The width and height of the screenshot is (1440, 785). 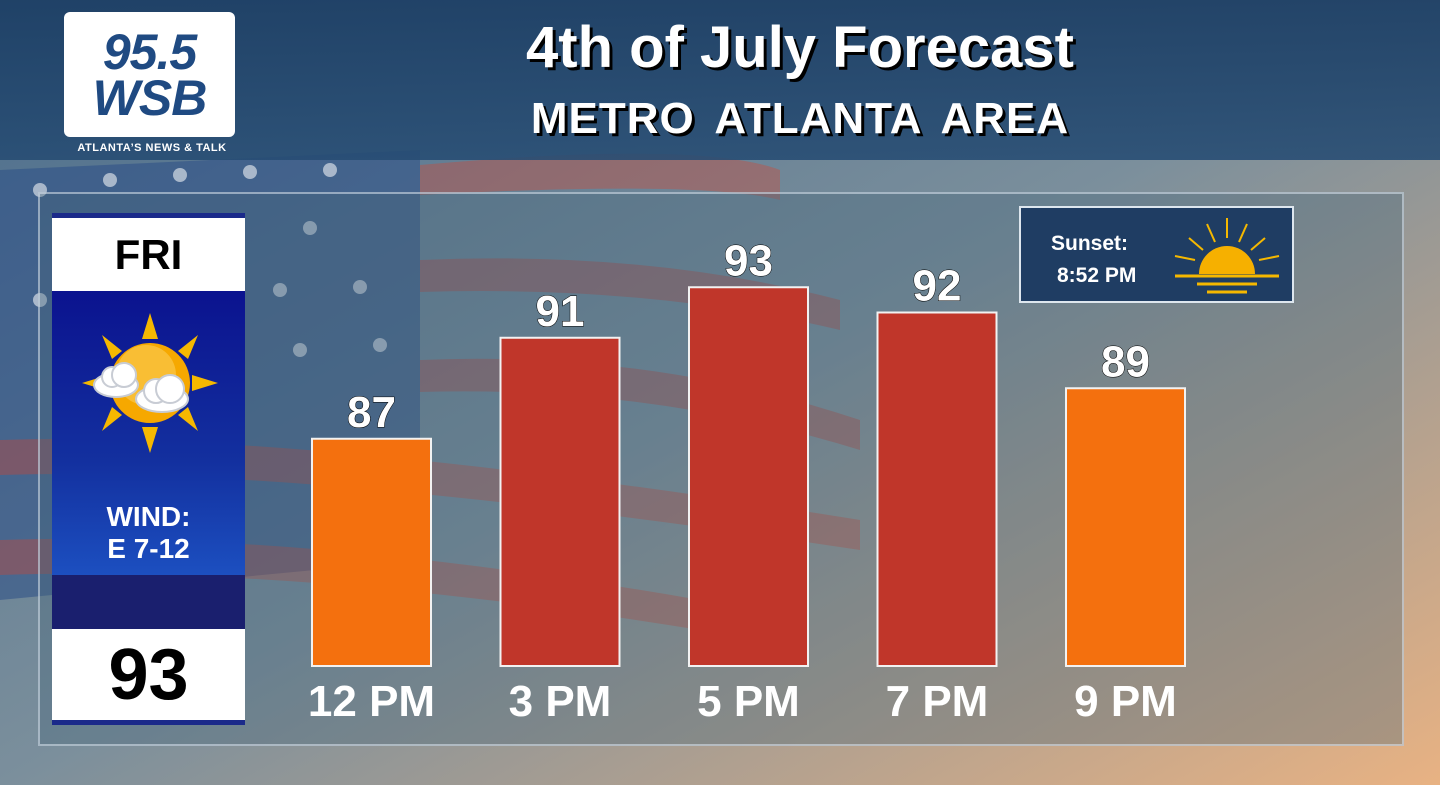 I want to click on sunset-label: Sunset:, so click(x=1090, y=243).